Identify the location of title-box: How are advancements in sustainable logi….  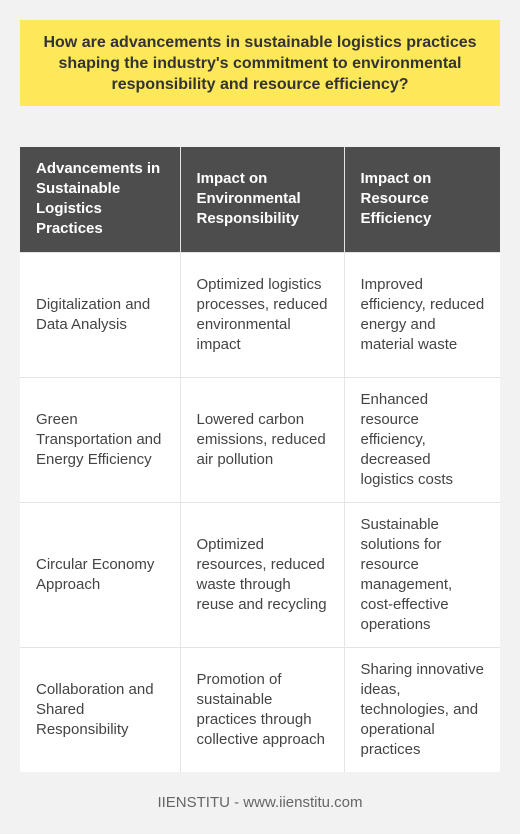
(260, 63).